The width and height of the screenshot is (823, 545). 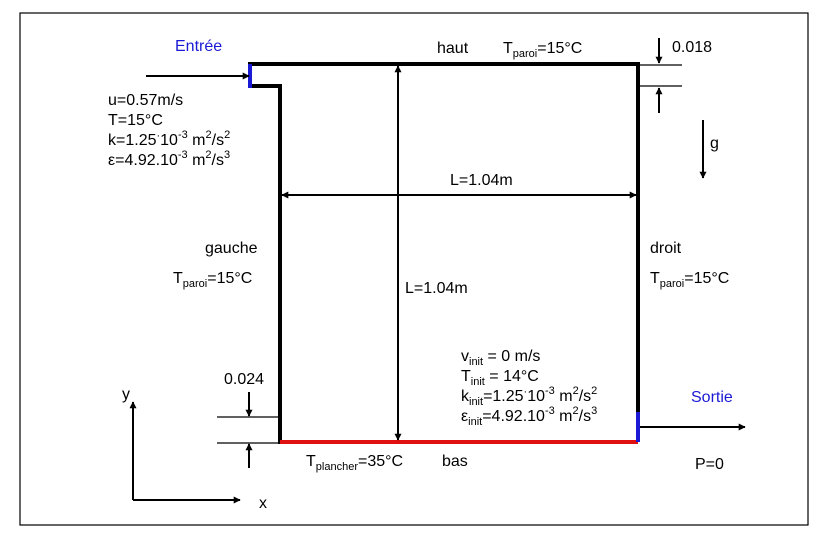 I want to click on inlet-velocity: u=0.57m/s, so click(x=145, y=100).